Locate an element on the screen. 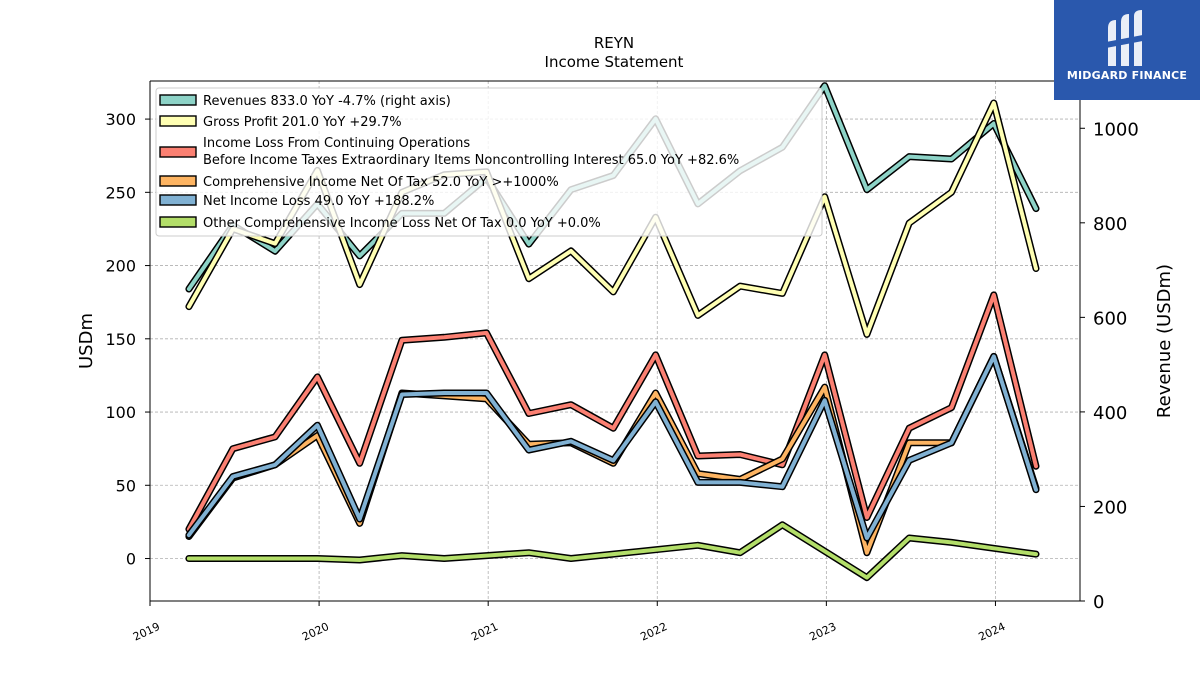  y-right-tick-label: 0 is located at coordinates (1098, 602).